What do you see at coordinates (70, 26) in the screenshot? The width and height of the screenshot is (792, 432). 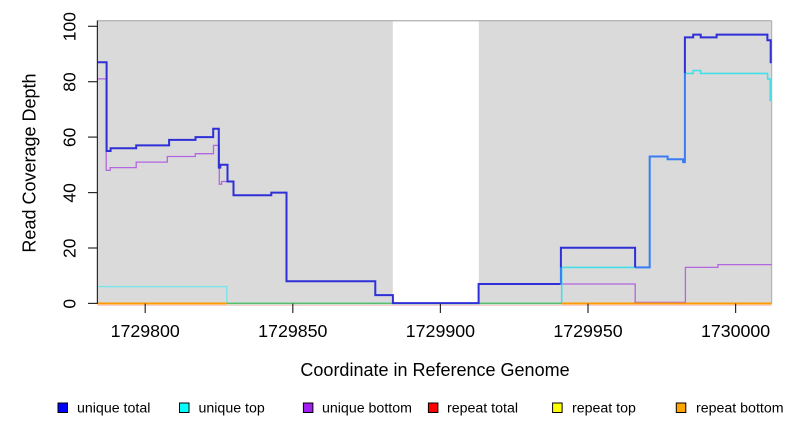 I see `svg-text: 100` at bounding box center [70, 26].